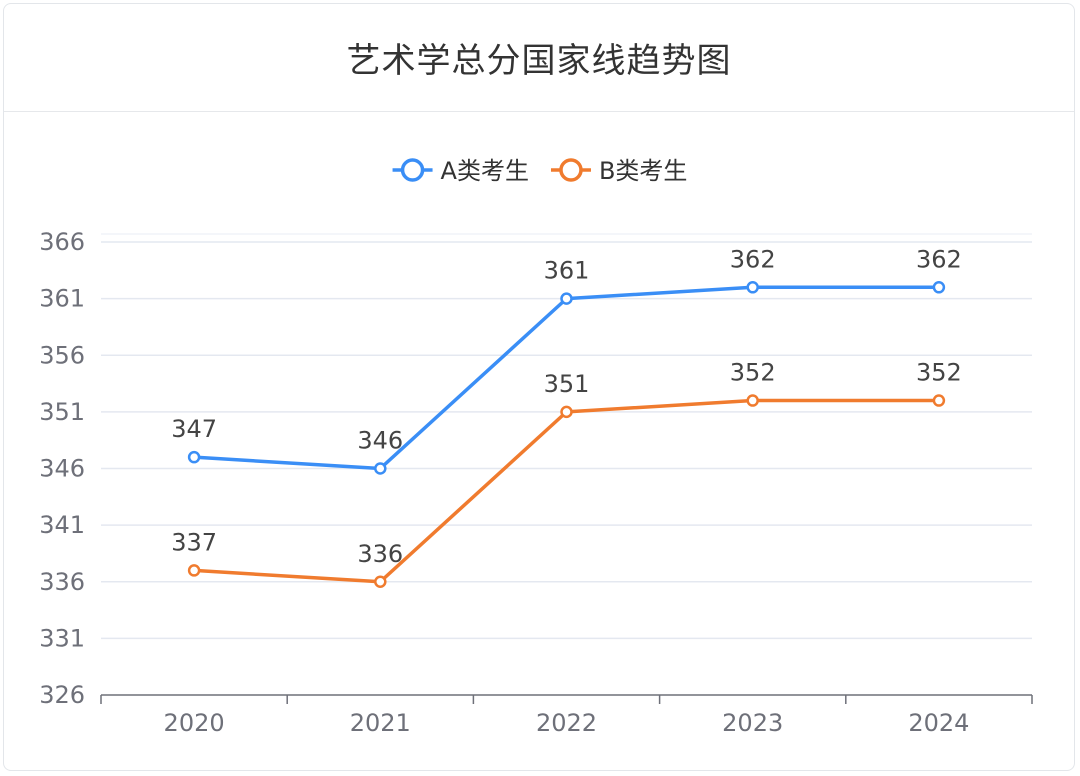  I want to click on y-tick-label: 336, so click(62, 582).